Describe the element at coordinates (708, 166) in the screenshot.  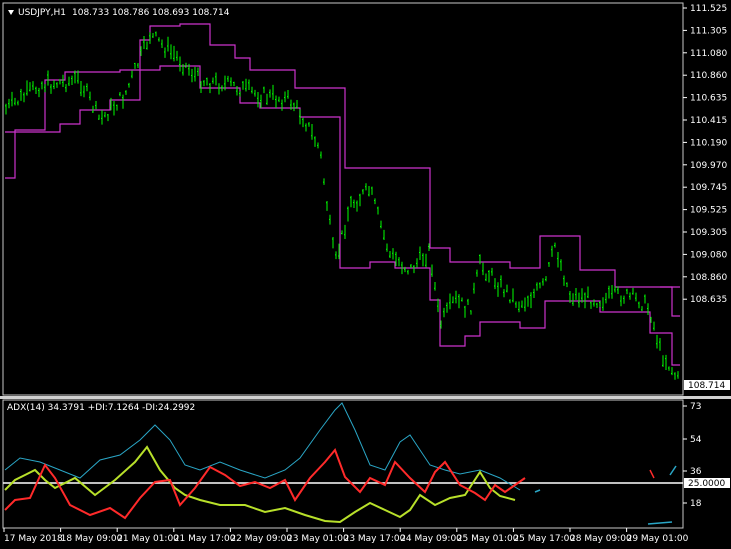
I see `price-tick-label: 109.970` at that location.